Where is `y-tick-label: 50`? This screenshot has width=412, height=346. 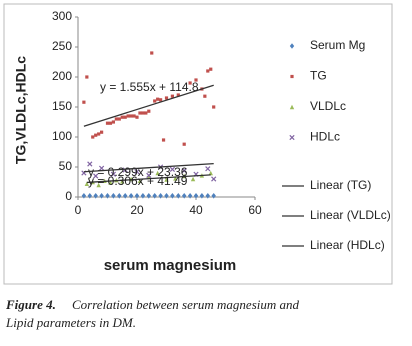 y-tick-label: 50 is located at coordinates (66, 166).